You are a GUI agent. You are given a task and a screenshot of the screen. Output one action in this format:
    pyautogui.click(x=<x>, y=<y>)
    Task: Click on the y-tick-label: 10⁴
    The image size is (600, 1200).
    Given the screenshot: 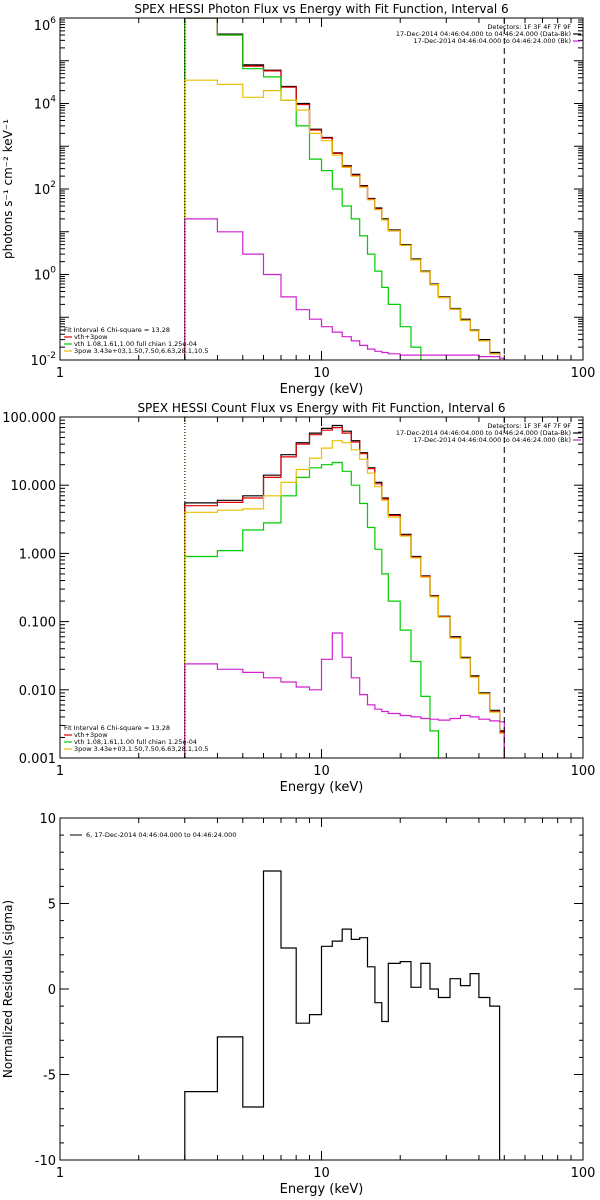 What is the action you would take?
    pyautogui.click(x=45, y=104)
    